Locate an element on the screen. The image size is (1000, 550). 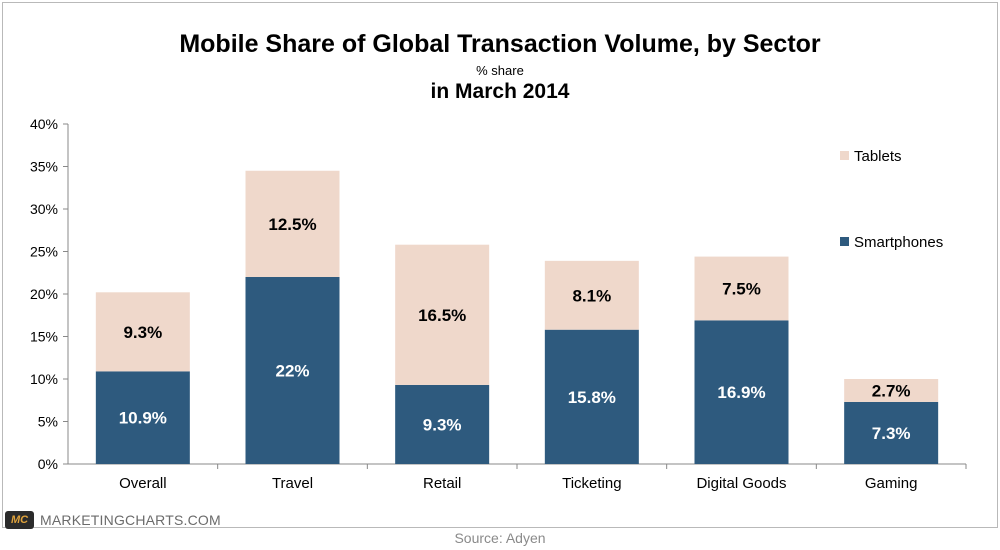
bar-smartphones-gaming is located at coordinates (891, 432).